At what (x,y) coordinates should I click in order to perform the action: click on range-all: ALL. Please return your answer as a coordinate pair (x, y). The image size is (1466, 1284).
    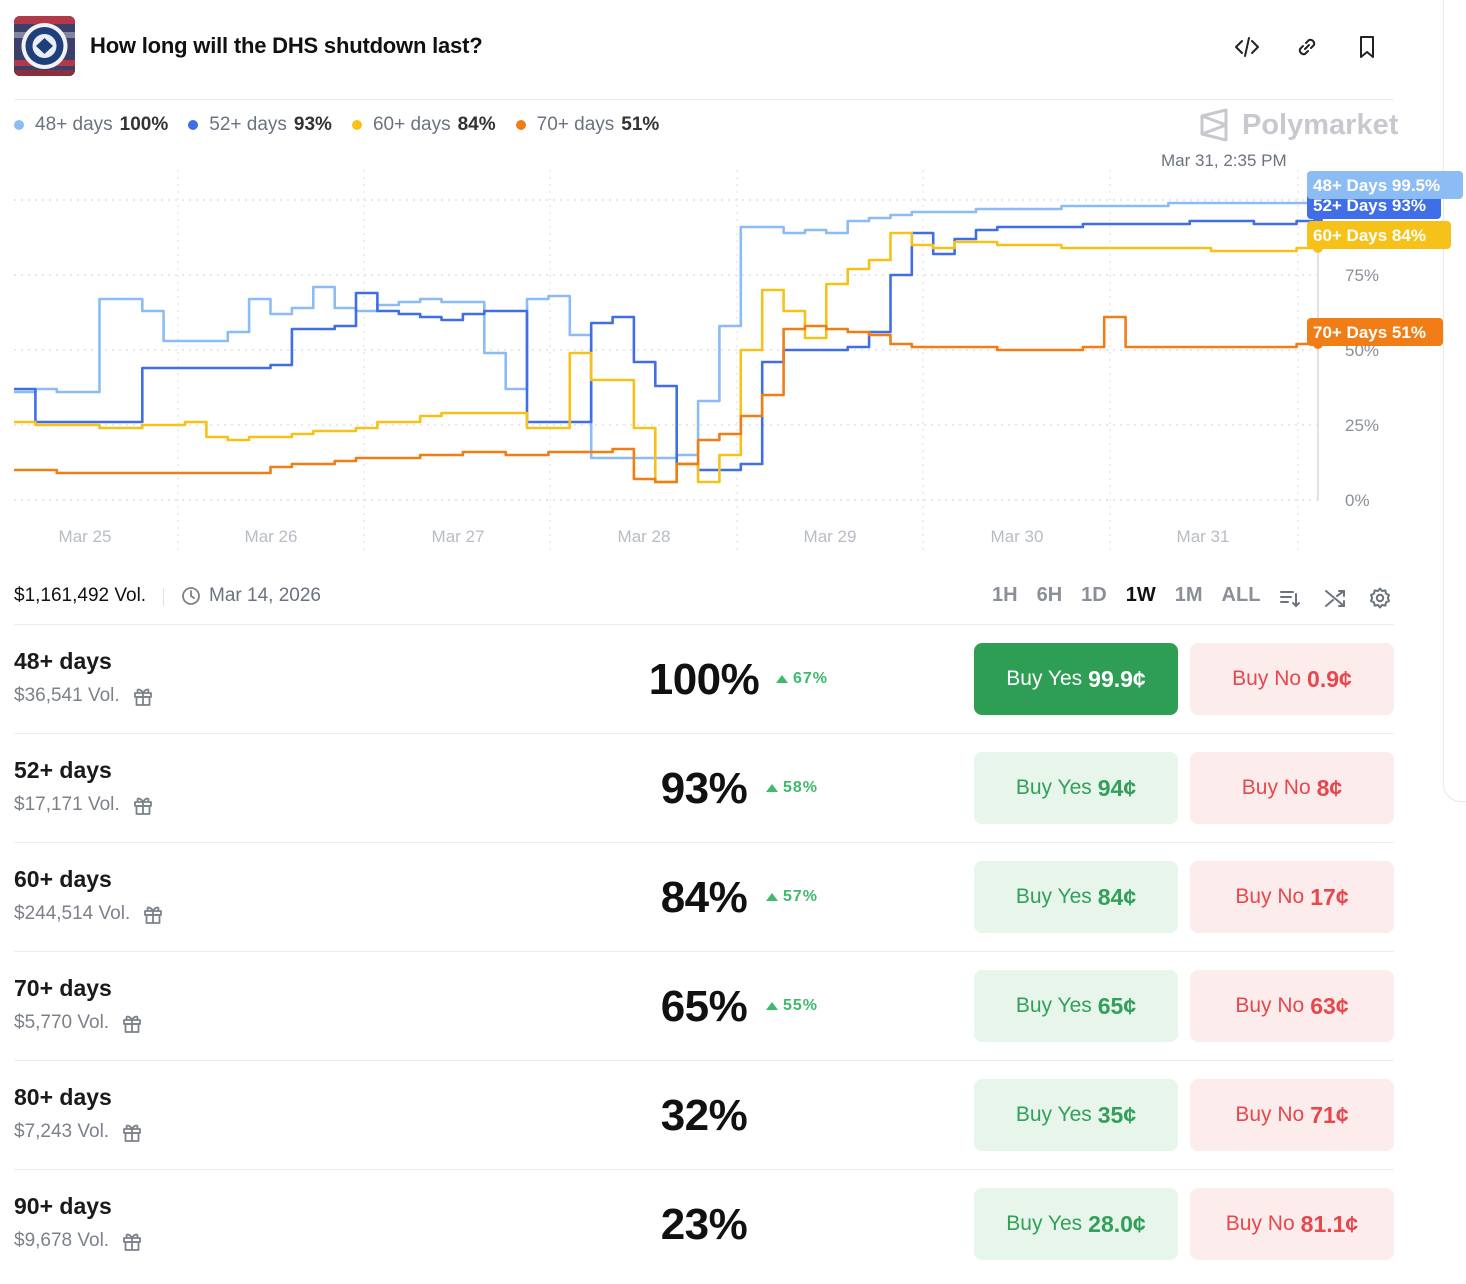
    Looking at the image, I should click on (1241, 595).